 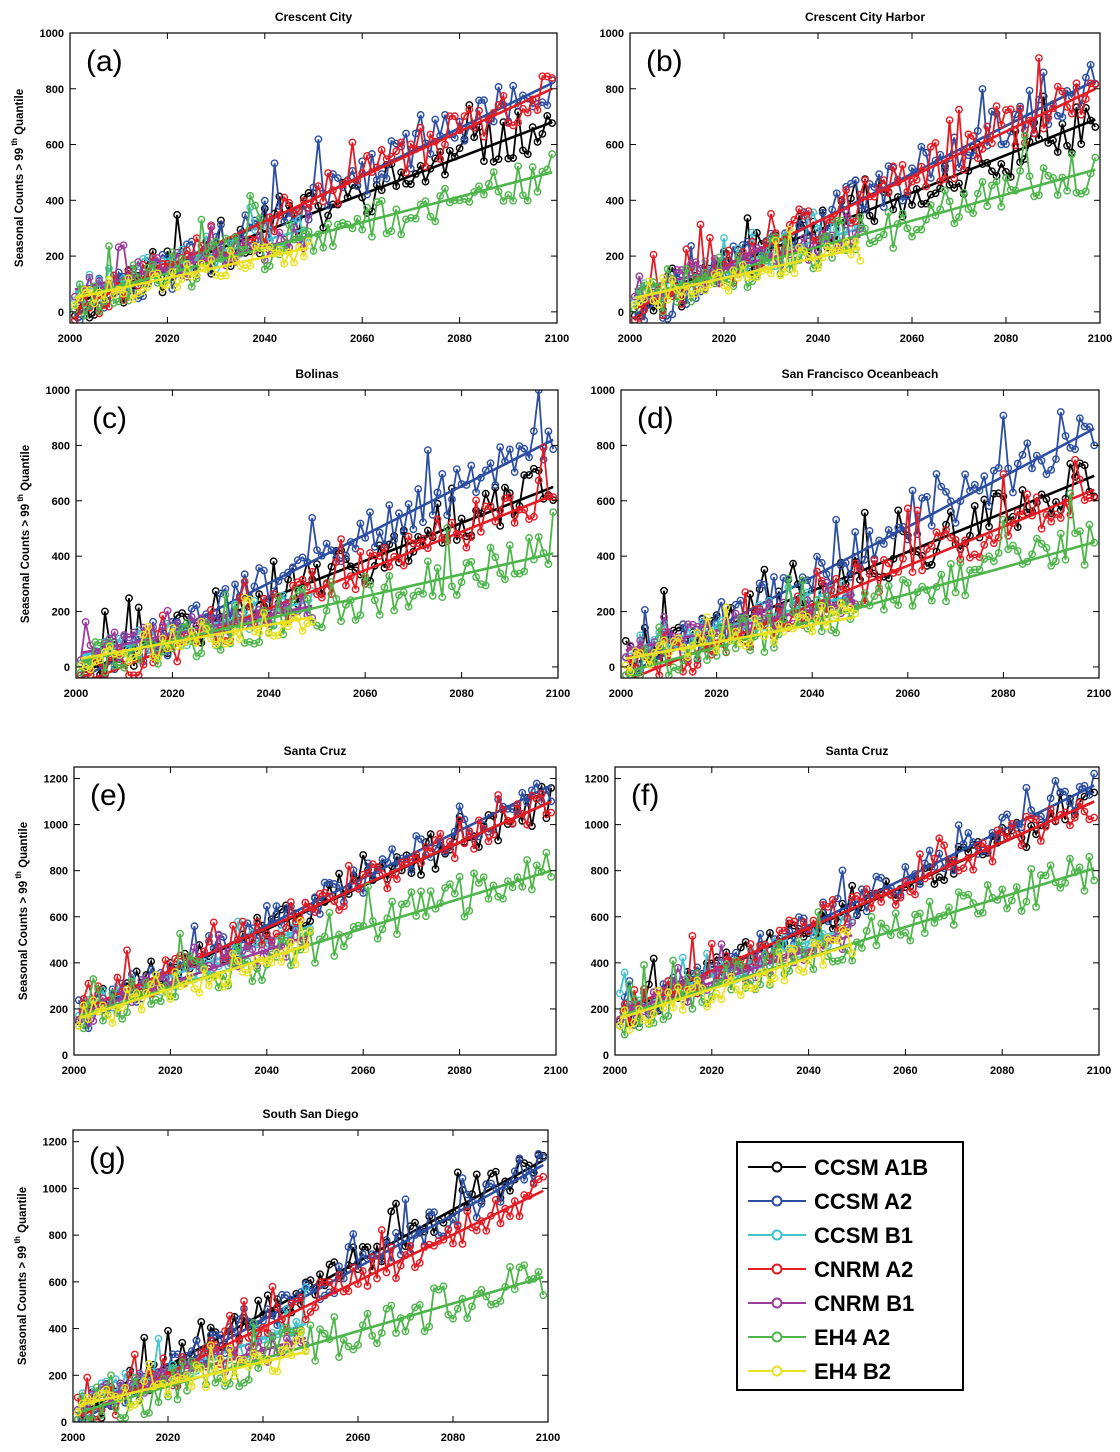 I want to click on trend-line, so click(x=196, y=637).